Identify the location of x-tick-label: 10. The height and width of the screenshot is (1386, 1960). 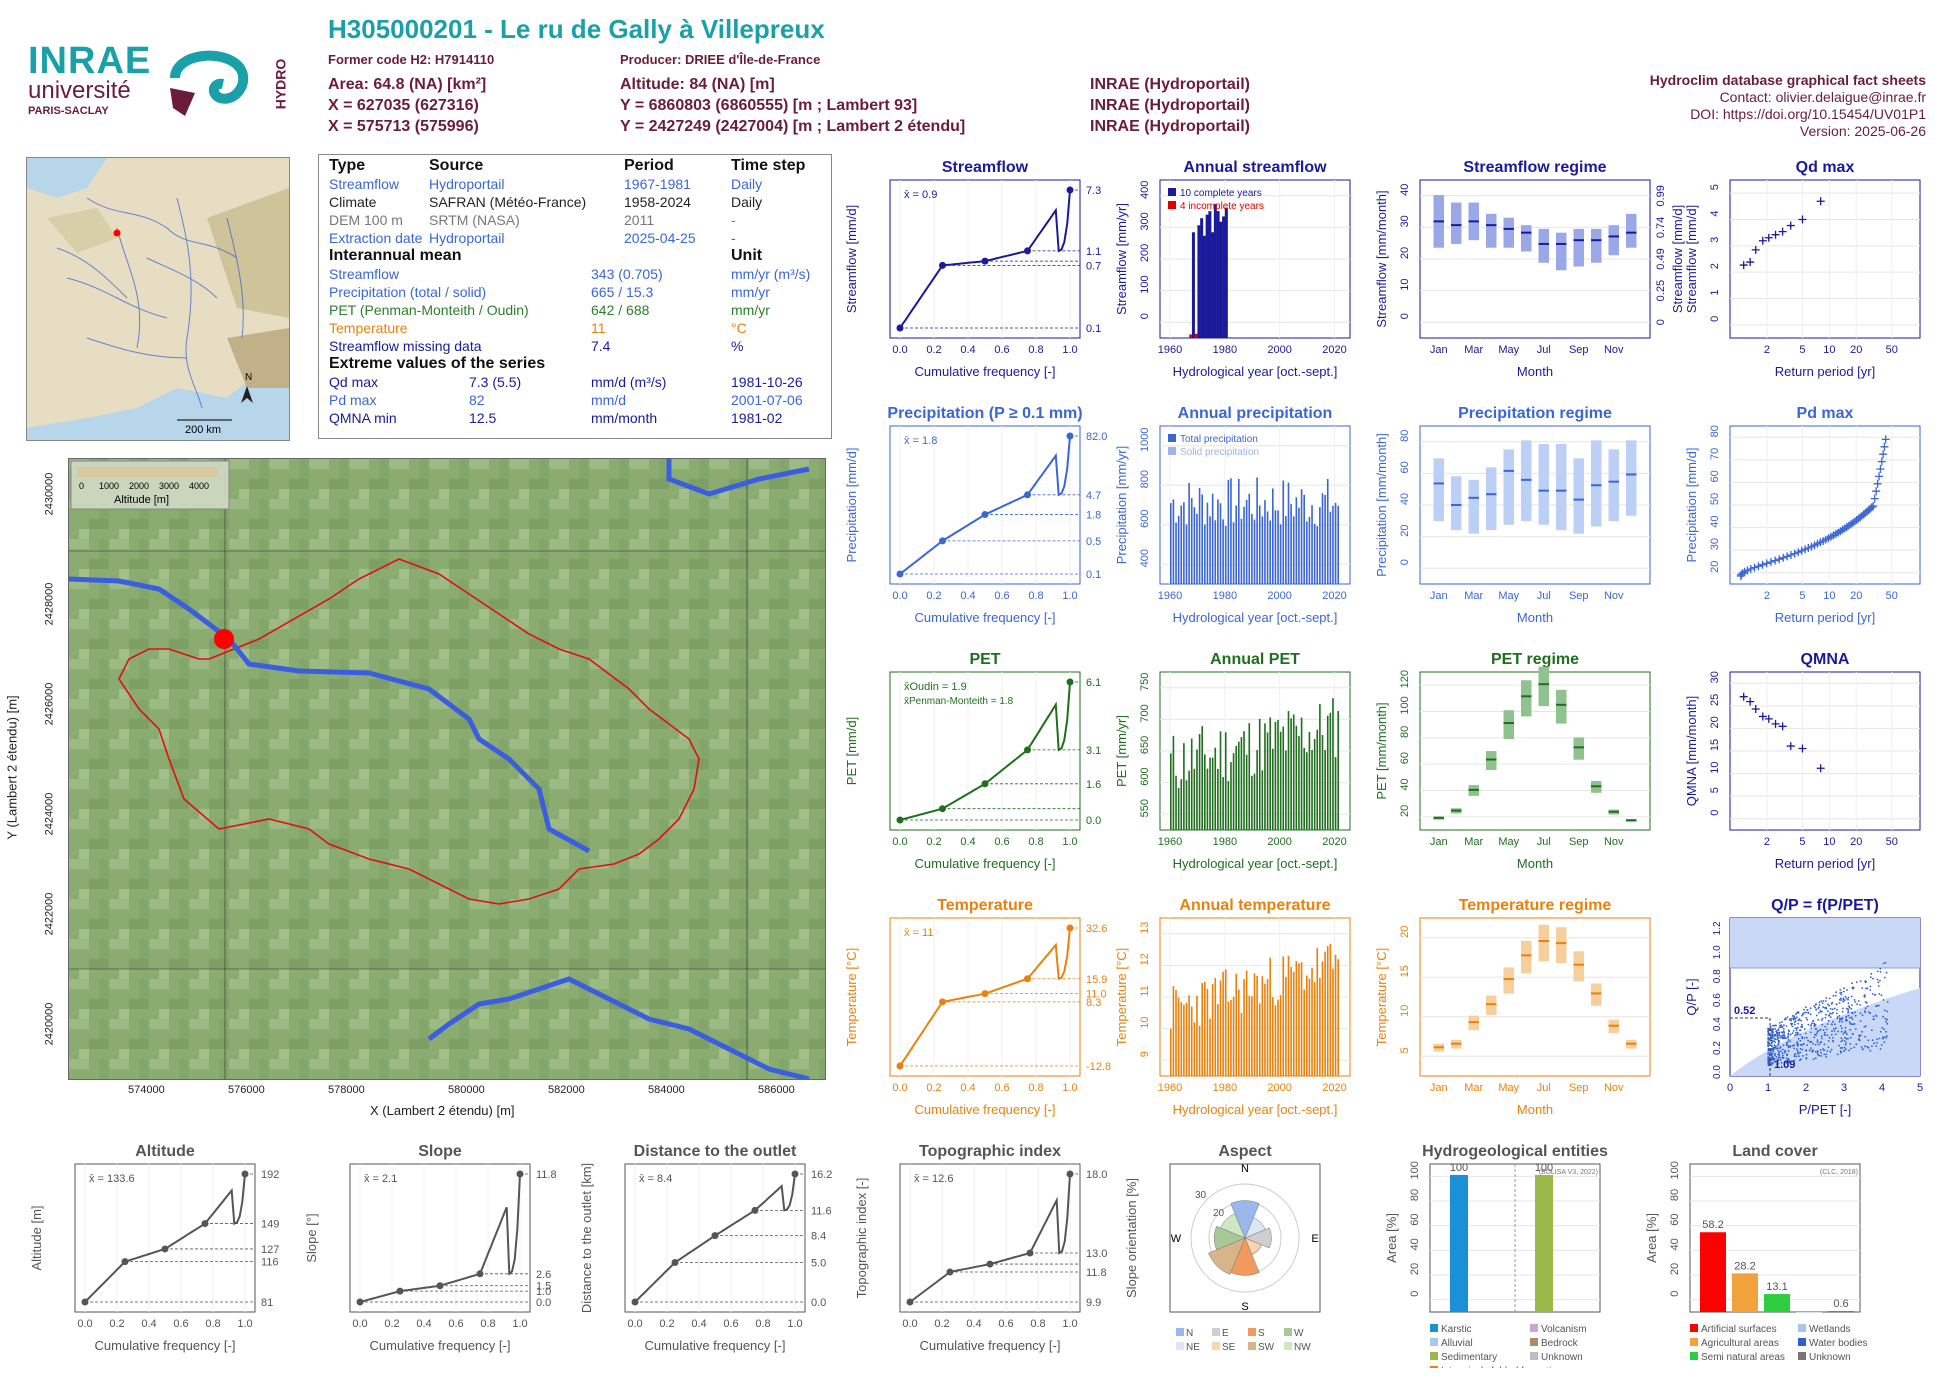
(1829, 842).